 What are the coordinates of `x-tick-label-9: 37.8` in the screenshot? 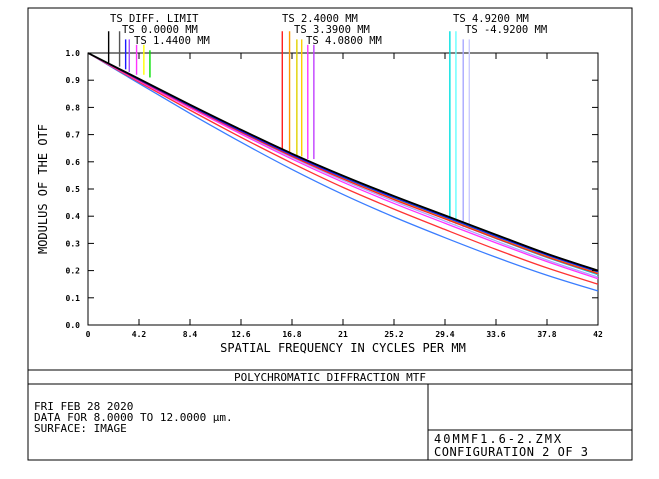 It's located at (546, 334).